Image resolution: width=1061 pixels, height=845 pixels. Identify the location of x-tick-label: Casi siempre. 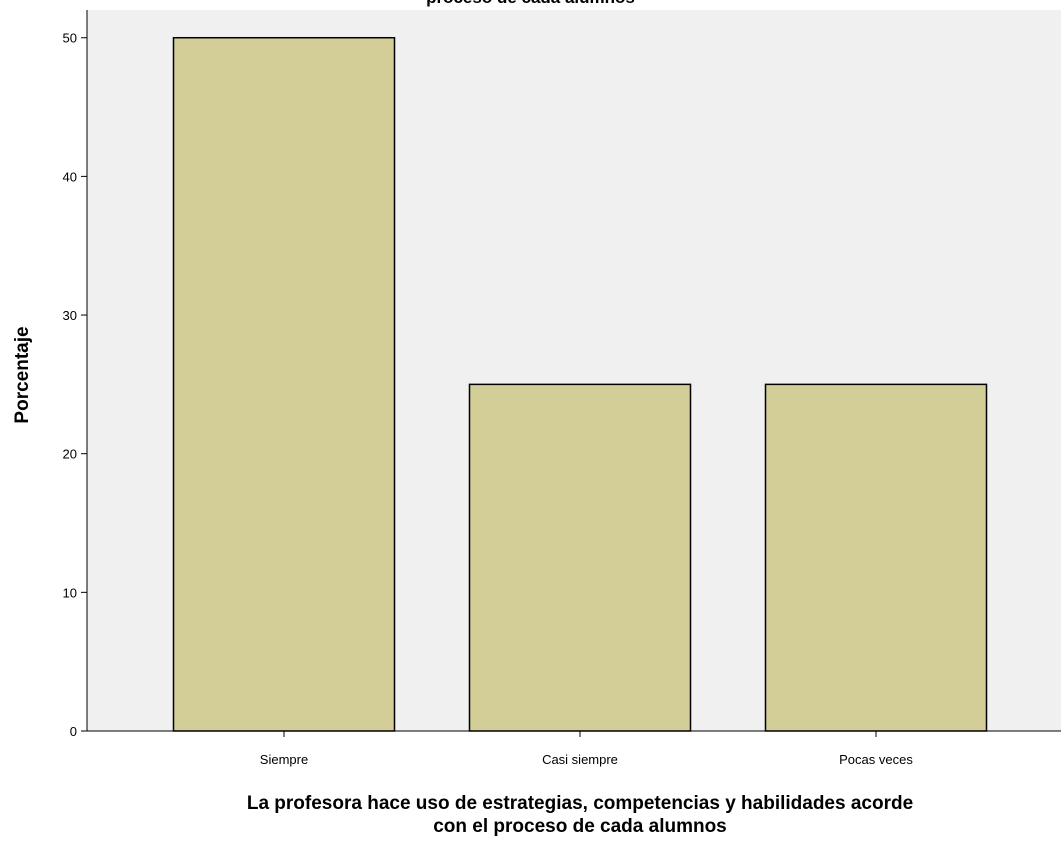
(580, 759).